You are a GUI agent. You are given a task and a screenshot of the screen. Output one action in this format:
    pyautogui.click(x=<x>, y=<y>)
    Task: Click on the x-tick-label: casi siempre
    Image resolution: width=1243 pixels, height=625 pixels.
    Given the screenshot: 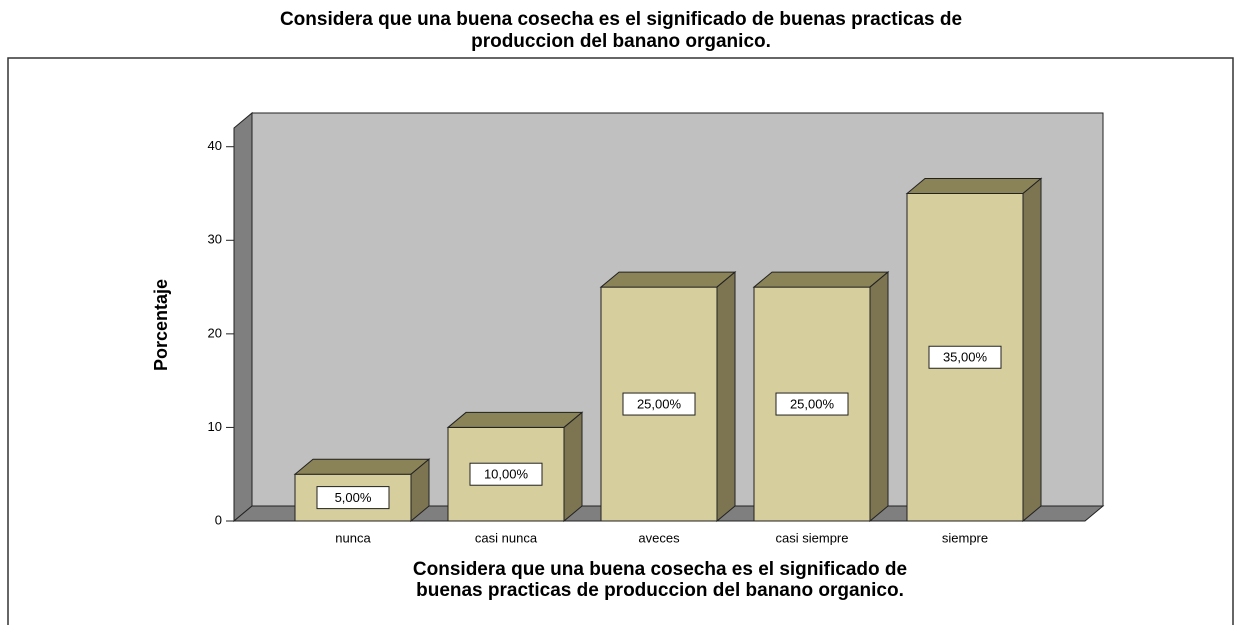 What is the action you would take?
    pyautogui.click(x=812, y=537)
    